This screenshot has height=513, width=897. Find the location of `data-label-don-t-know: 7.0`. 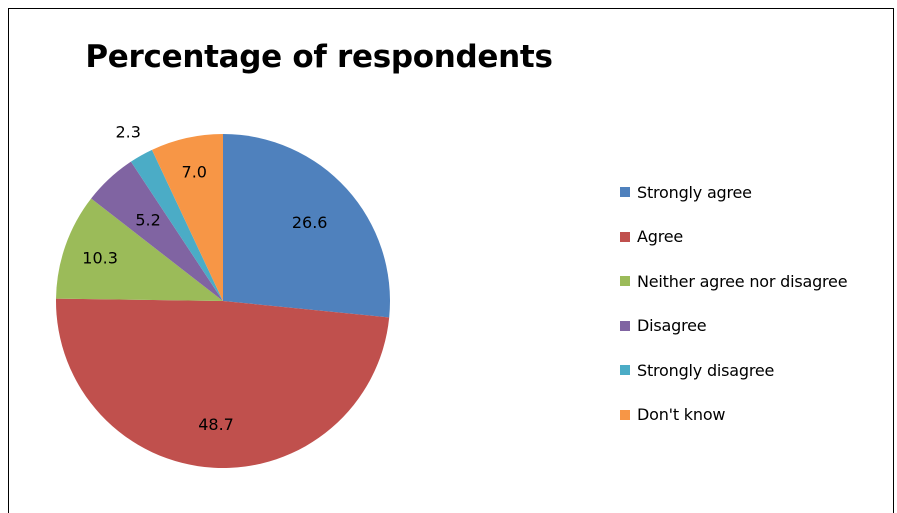

data-label-don-t-know: 7.0 is located at coordinates (194, 172).